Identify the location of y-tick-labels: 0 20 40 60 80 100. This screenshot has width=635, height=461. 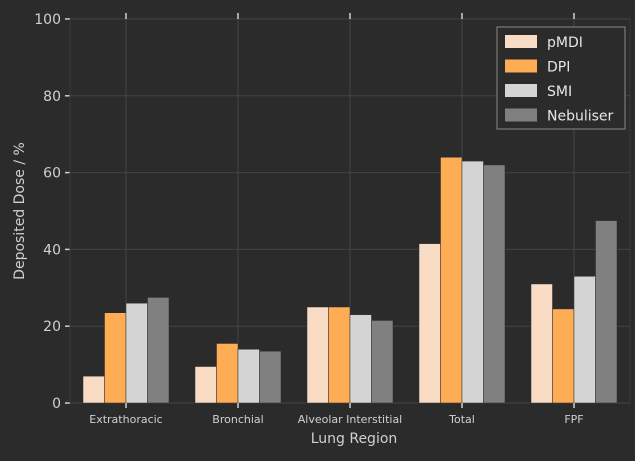
(47, 212).